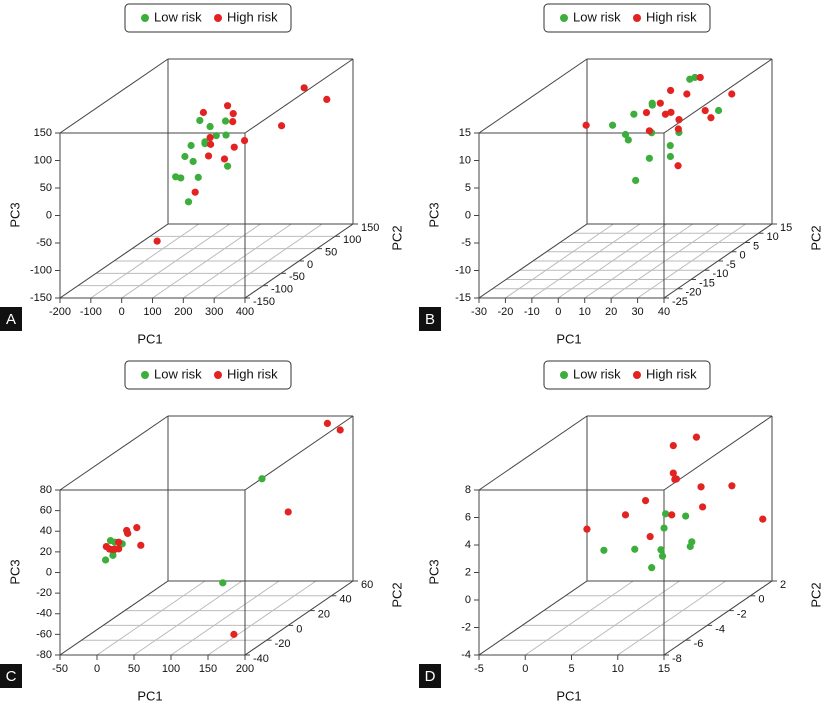  What do you see at coordinates (505, 312) in the screenshot?
I see `x-tick-label: -20` at bounding box center [505, 312].